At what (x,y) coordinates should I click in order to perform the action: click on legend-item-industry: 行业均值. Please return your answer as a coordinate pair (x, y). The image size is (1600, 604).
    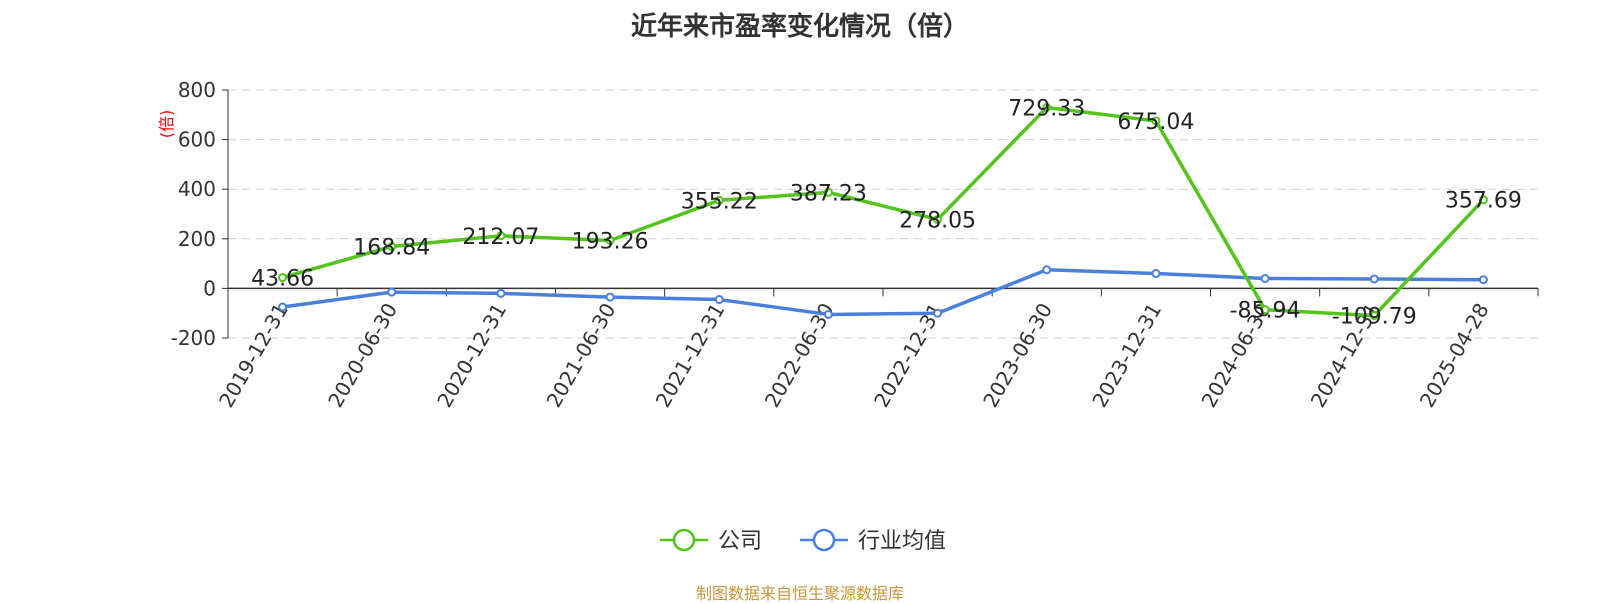
    Looking at the image, I should click on (873, 541).